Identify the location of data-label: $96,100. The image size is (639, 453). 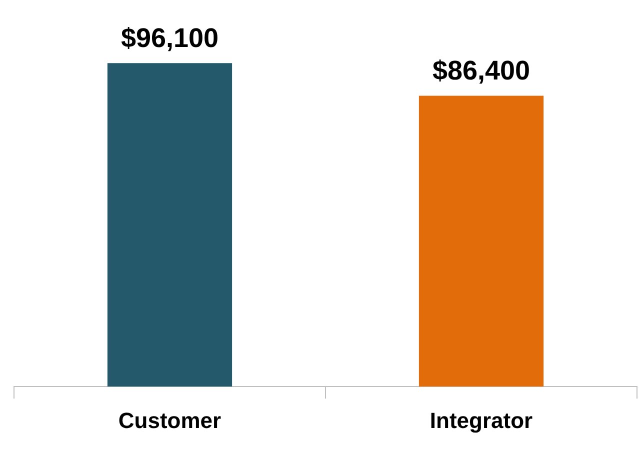
(169, 38).